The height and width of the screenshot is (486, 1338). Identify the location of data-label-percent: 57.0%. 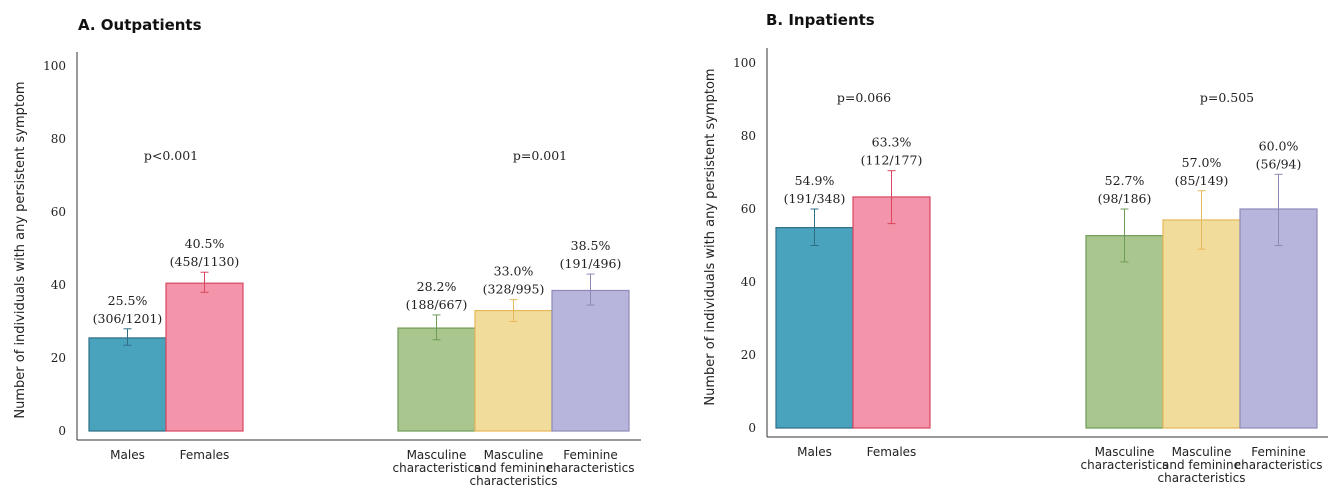
(1202, 162).